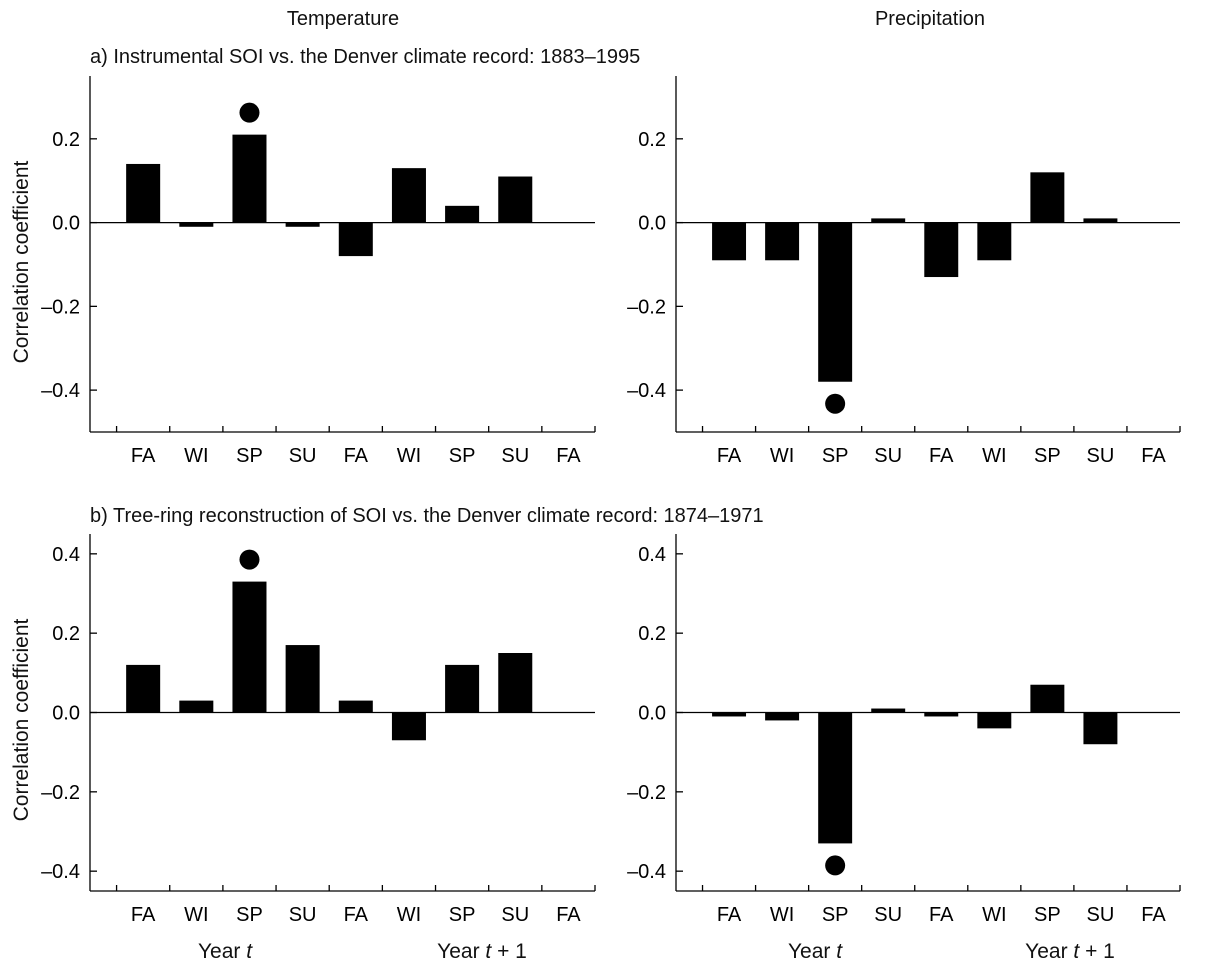 The image size is (1205, 966). Describe the element at coordinates (835, 865) in the screenshot. I see `b-precipitation-significance-dot` at that location.